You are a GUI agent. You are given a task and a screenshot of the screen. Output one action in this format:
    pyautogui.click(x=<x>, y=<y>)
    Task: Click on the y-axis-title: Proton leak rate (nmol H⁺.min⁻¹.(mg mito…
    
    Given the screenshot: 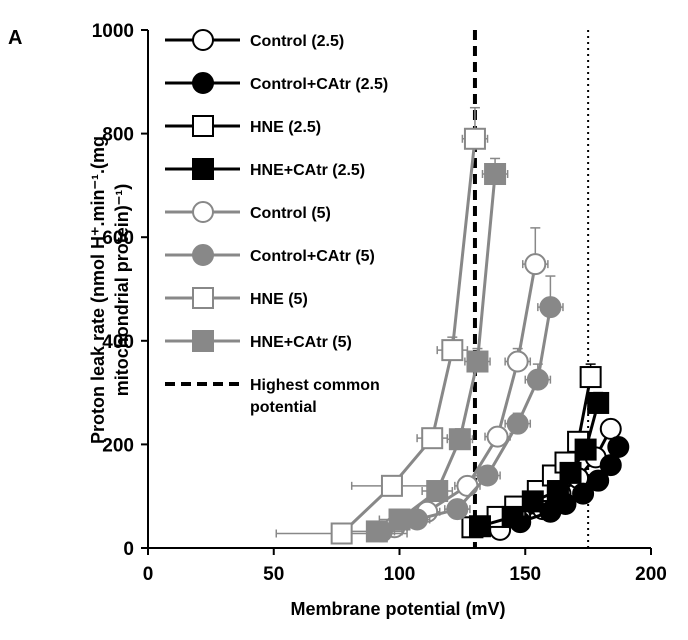 What is the action you would take?
    pyautogui.click(x=110, y=290)
    